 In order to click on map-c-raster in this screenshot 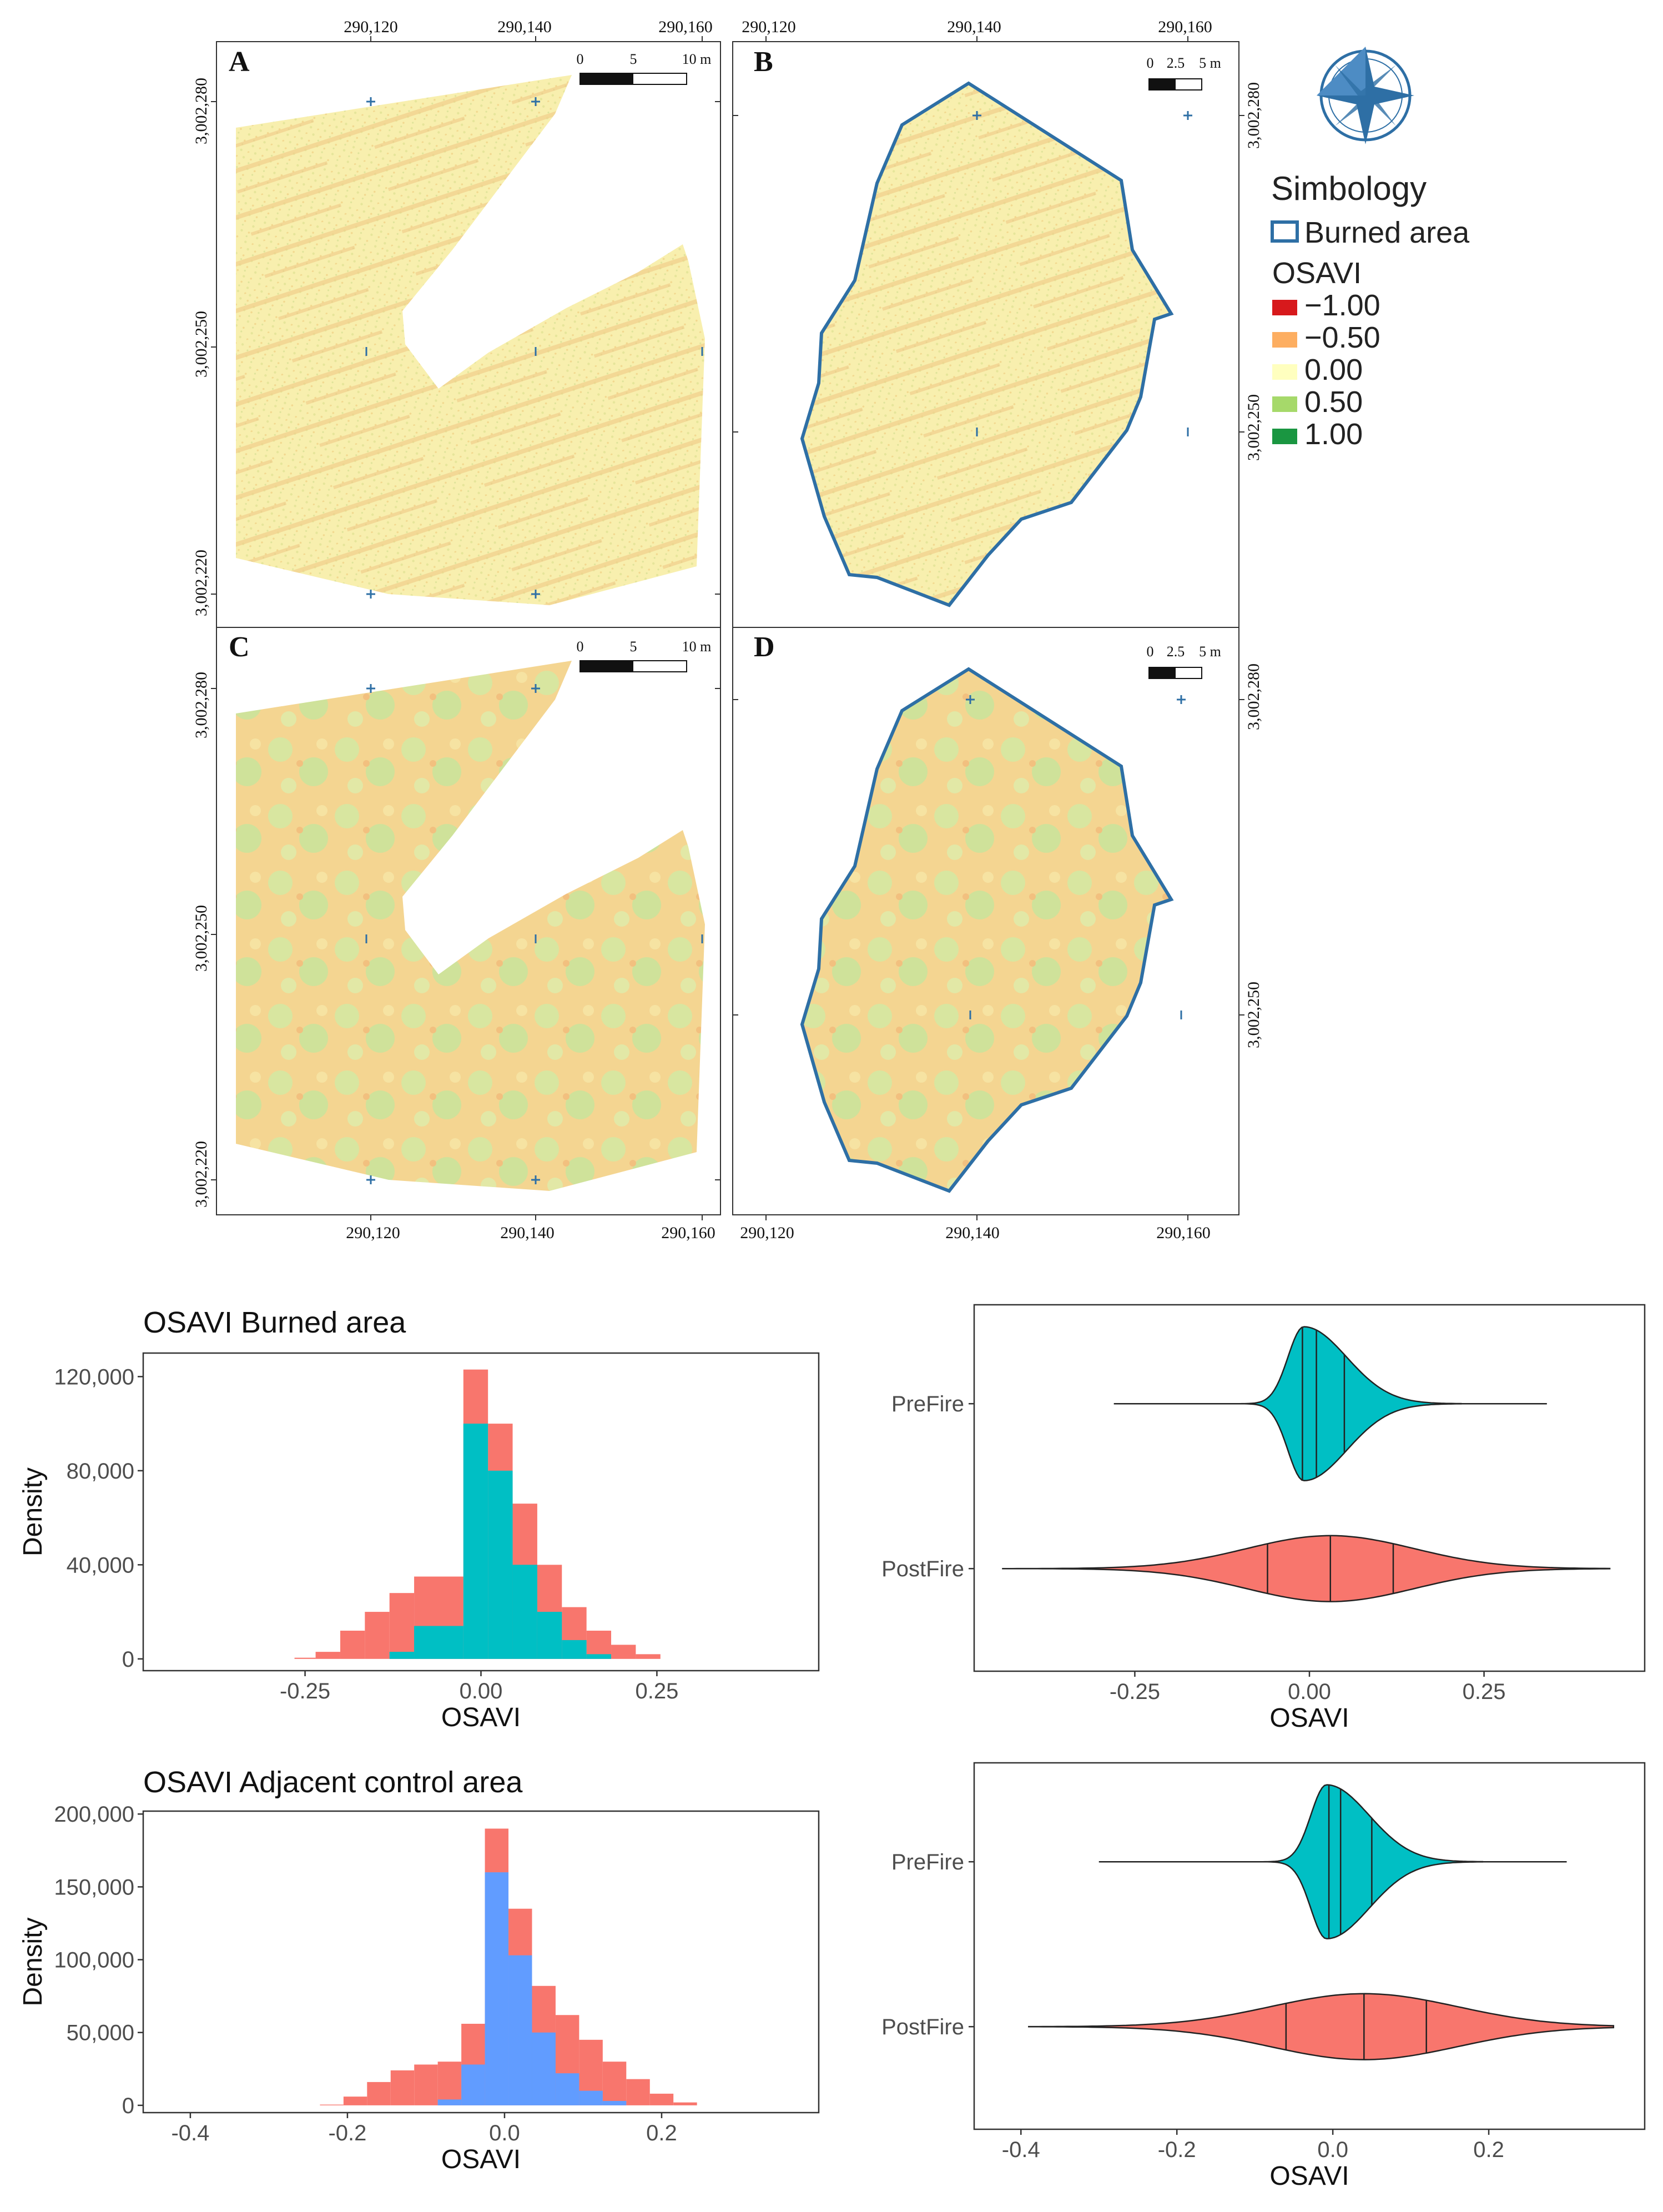, I will do `click(470, 926)`.